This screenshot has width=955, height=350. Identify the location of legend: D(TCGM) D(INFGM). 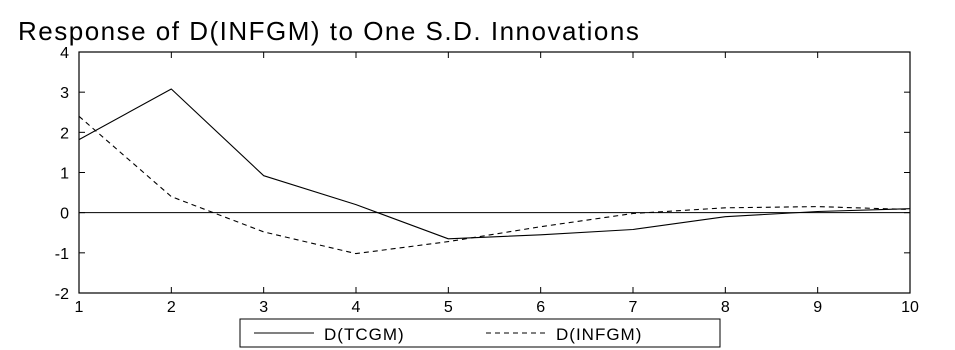
(480, 333).